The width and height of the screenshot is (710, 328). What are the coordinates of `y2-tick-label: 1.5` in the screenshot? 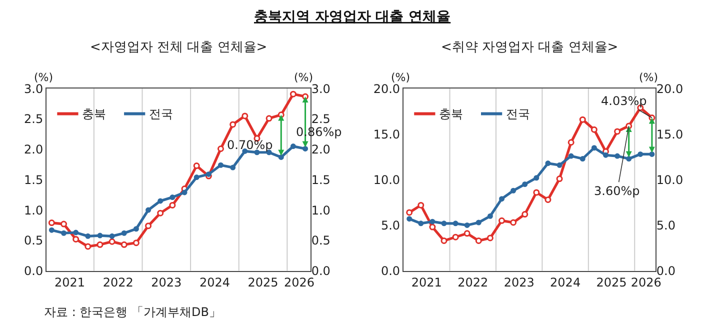 It's located at (320, 179).